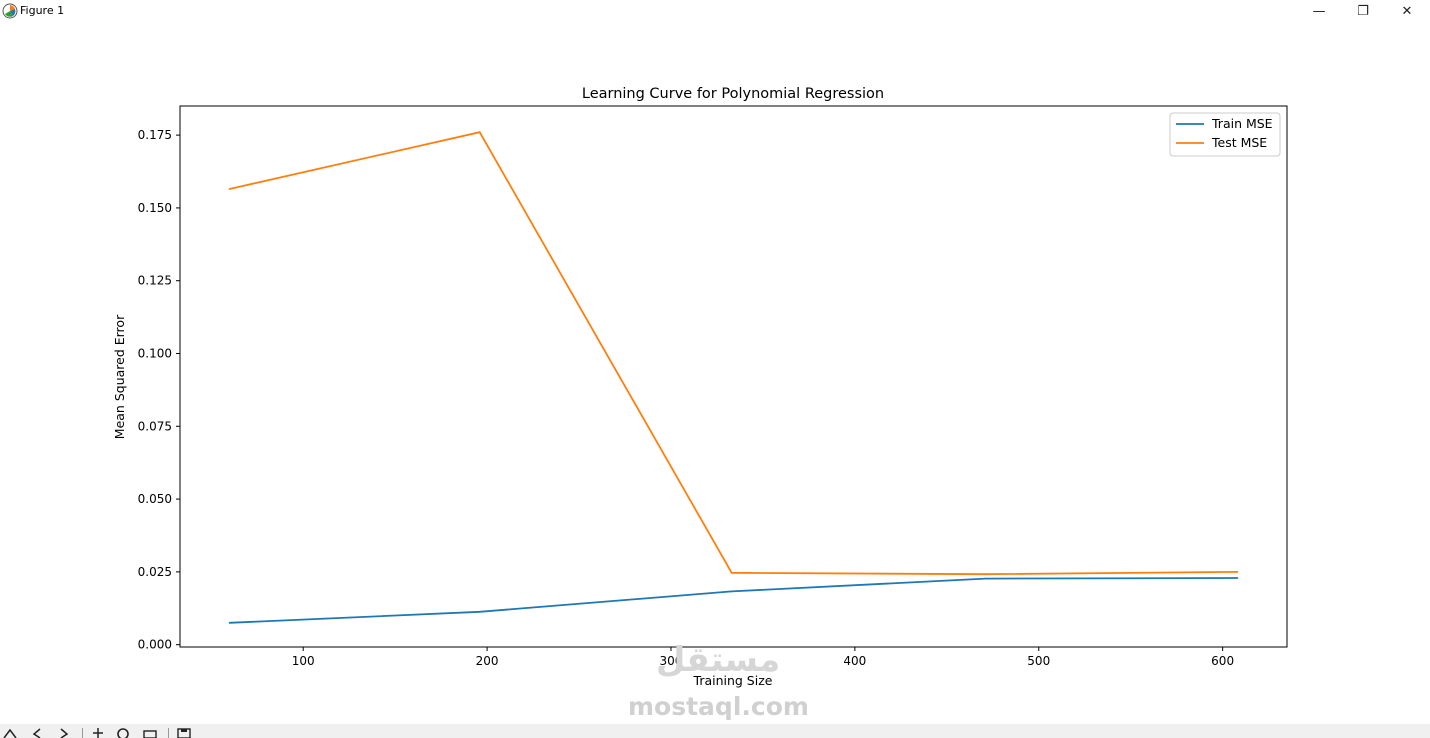  Describe the element at coordinates (487, 661) in the screenshot. I see `x-tick-label: 200` at that location.